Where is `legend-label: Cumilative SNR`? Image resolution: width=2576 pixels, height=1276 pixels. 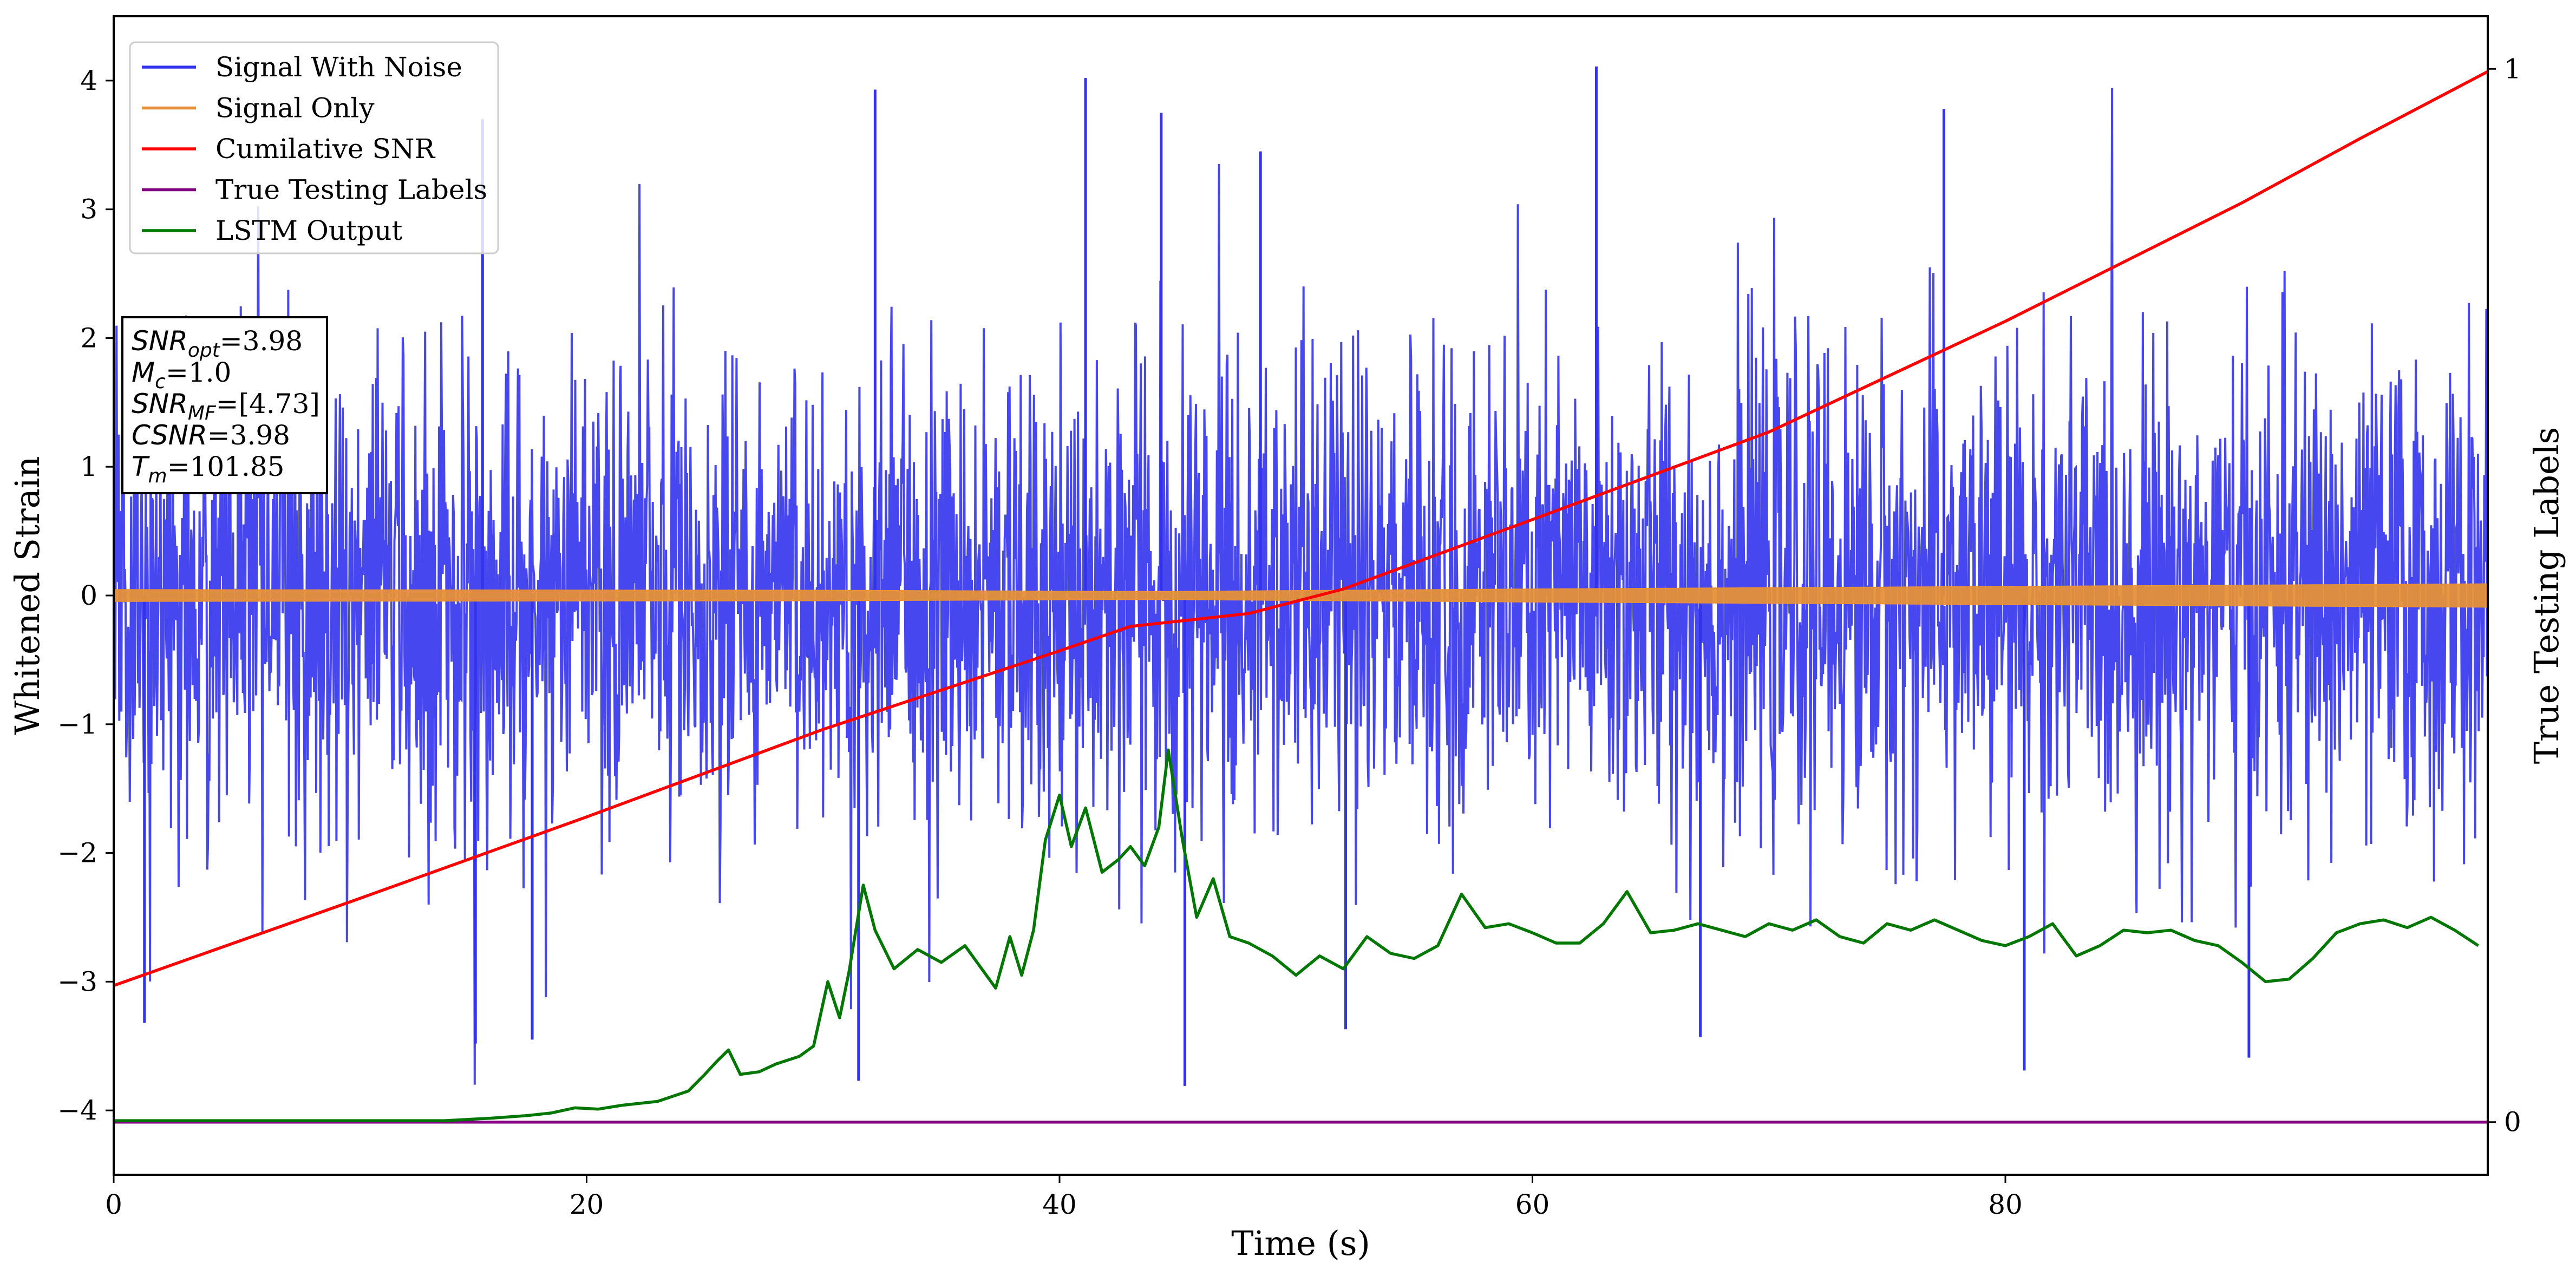 legend-label: Cumilative SNR is located at coordinates (325, 149).